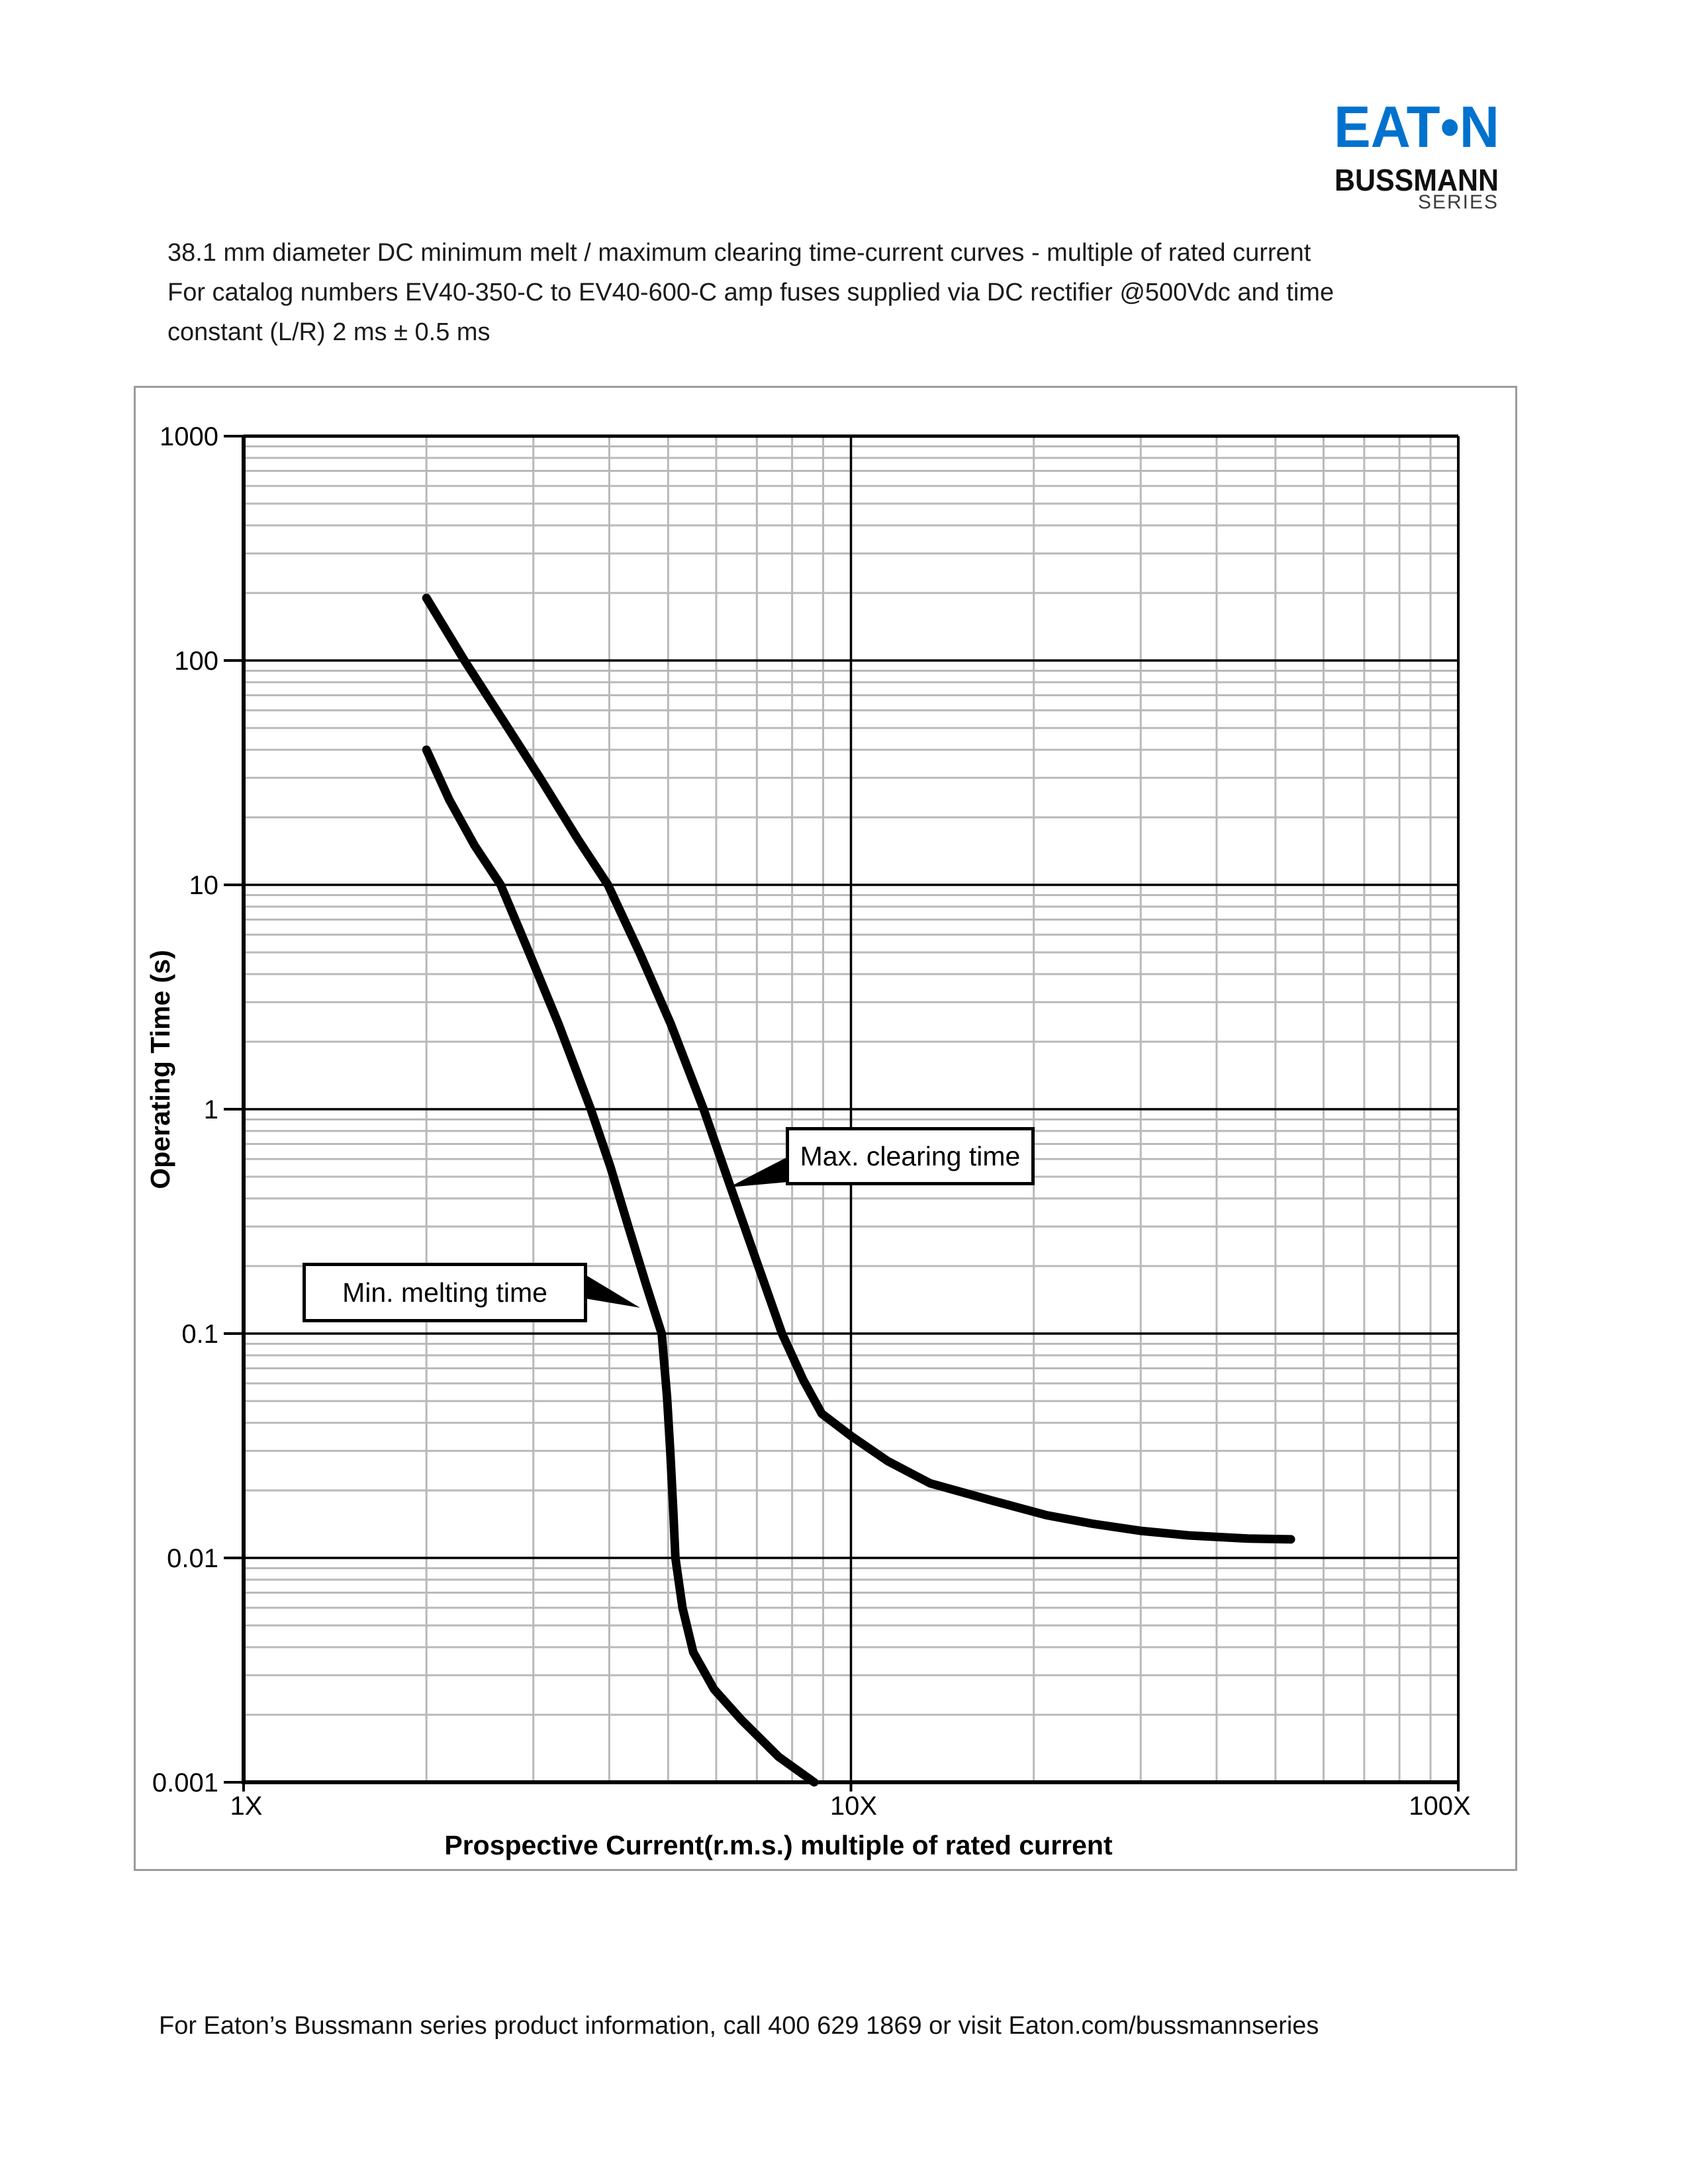 The height and width of the screenshot is (2184, 1688). I want to click on eaton-logo-canvas: EAT•N BUSSMANN SERIES, so click(1416, 153).